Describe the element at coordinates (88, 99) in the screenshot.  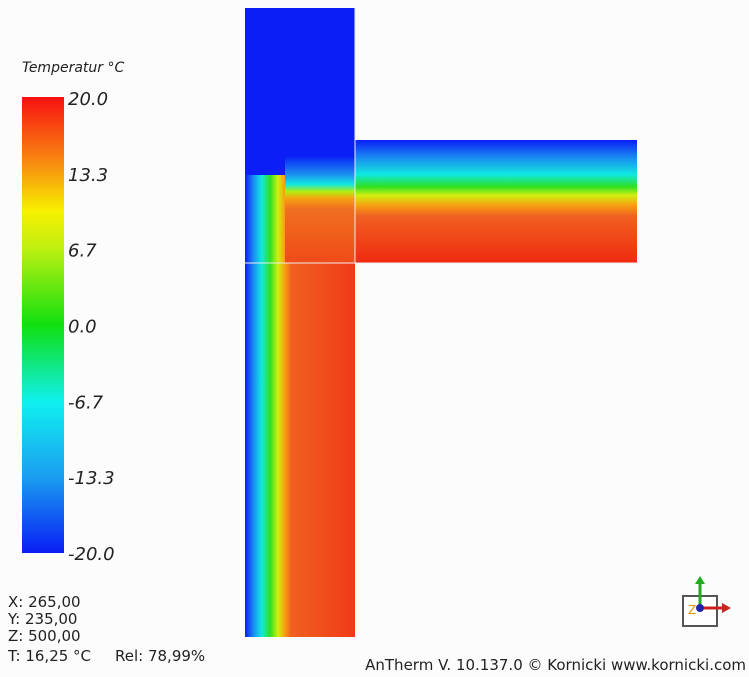
I see `legend-tick-label: 20.0` at that location.